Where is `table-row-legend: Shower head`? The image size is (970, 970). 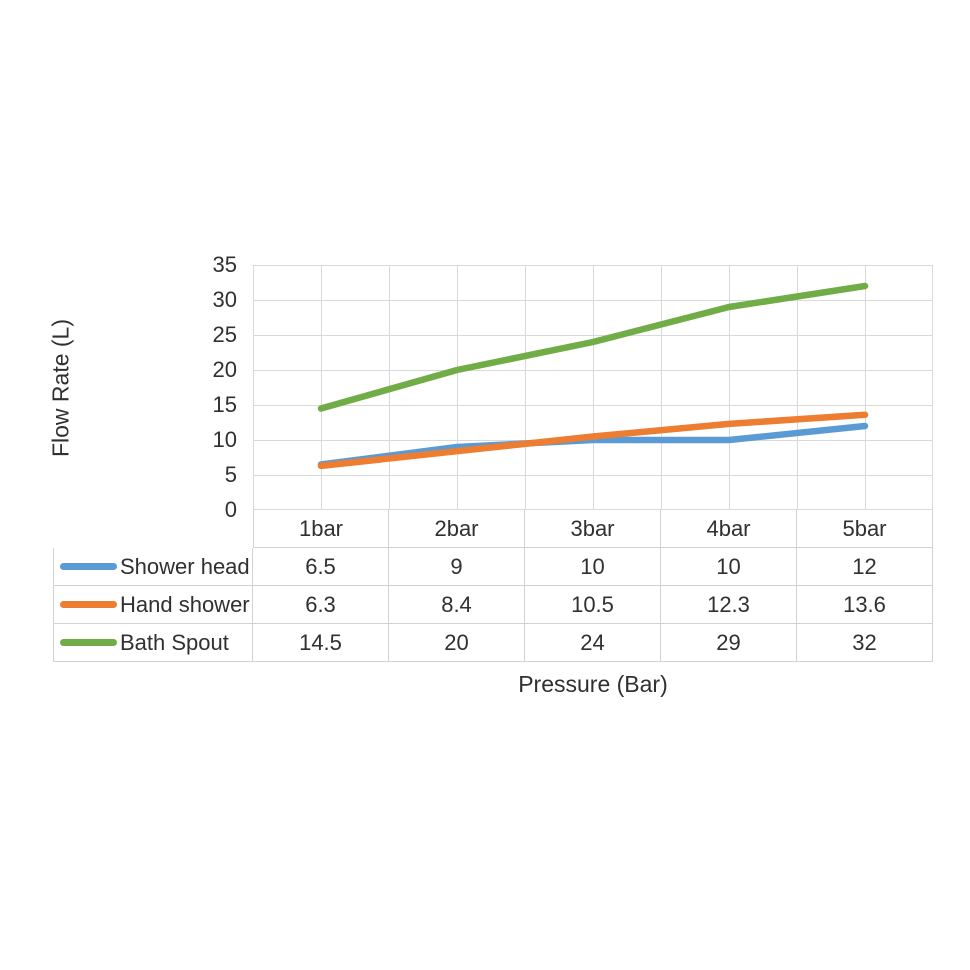
table-row-legend: Shower head is located at coordinates (153, 567).